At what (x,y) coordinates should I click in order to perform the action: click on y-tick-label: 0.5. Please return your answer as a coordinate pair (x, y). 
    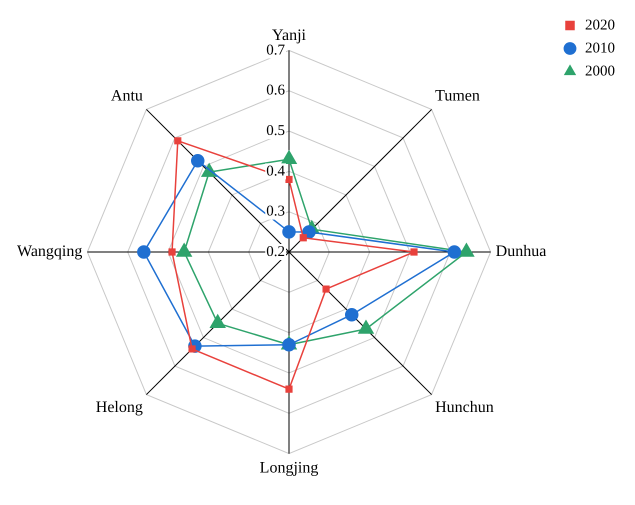
    Looking at the image, I should click on (275, 130).